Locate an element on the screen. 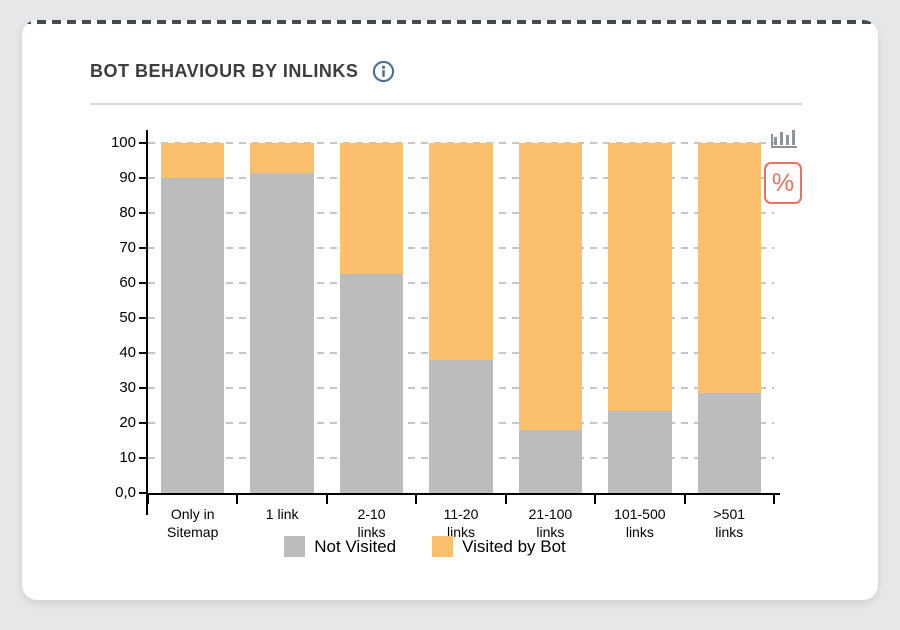 The width and height of the screenshot is (900, 630). y-axis-line is located at coordinates (147, 322).